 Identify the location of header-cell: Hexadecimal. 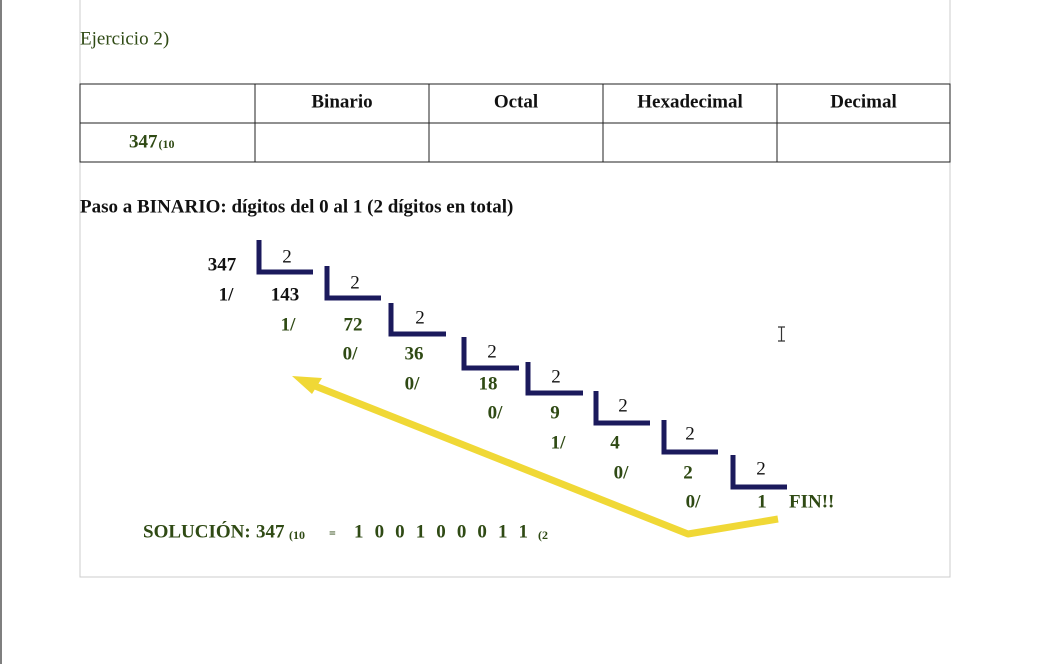
(690, 101).